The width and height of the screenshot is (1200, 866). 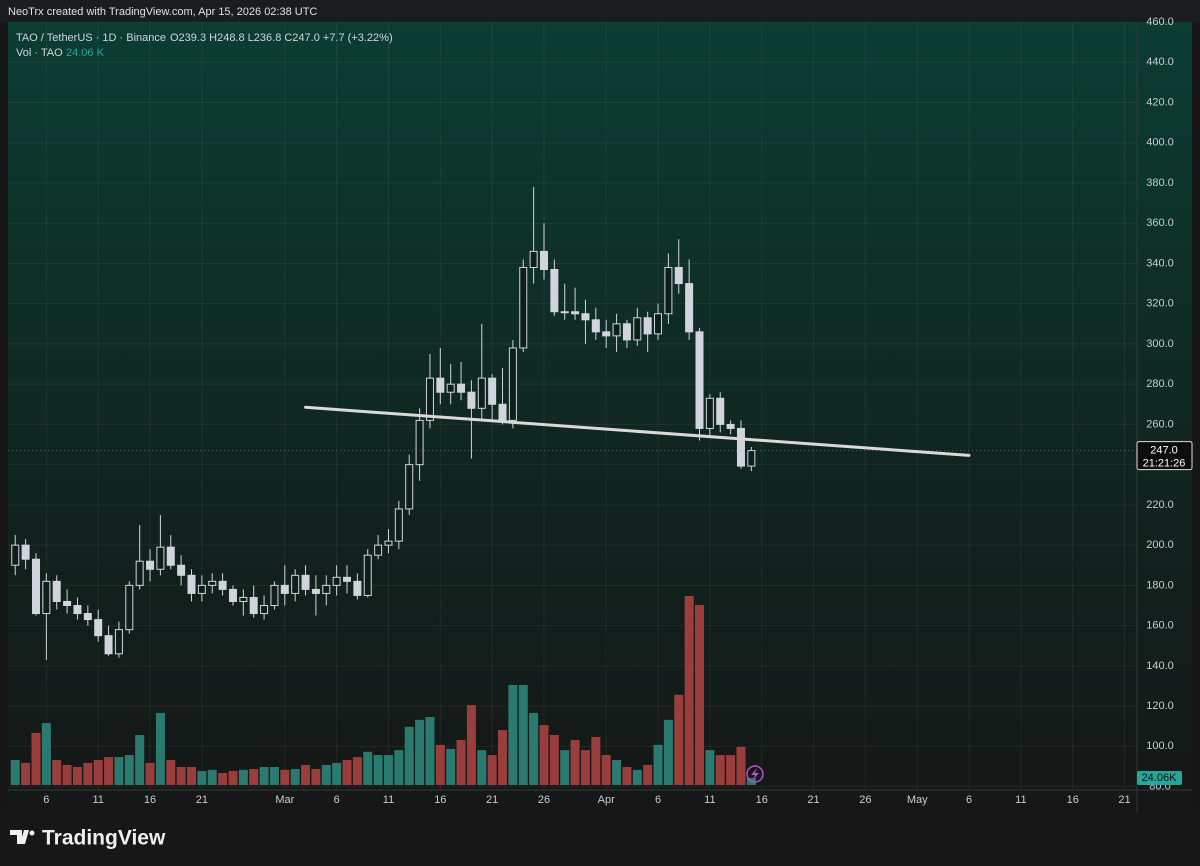 I want to click on y-tick-label: 440.0, so click(x=1160, y=62).